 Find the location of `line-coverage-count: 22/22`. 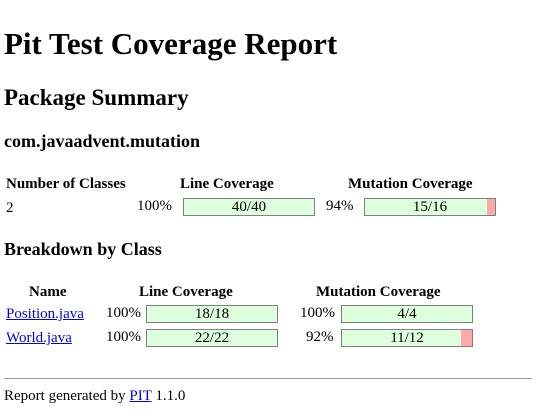

line-coverage-count: 22/22 is located at coordinates (212, 338).